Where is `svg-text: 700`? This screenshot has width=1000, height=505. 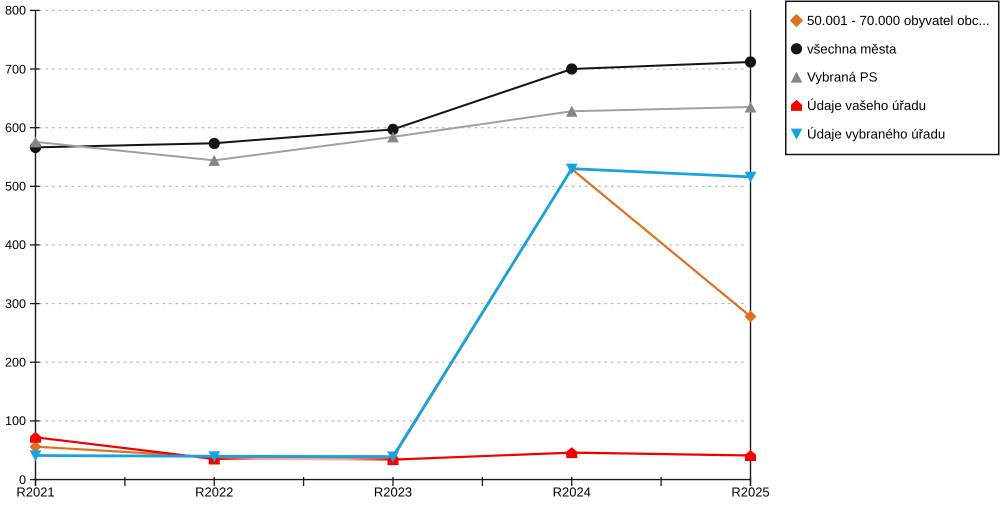 svg-text: 700 is located at coordinates (15, 69).